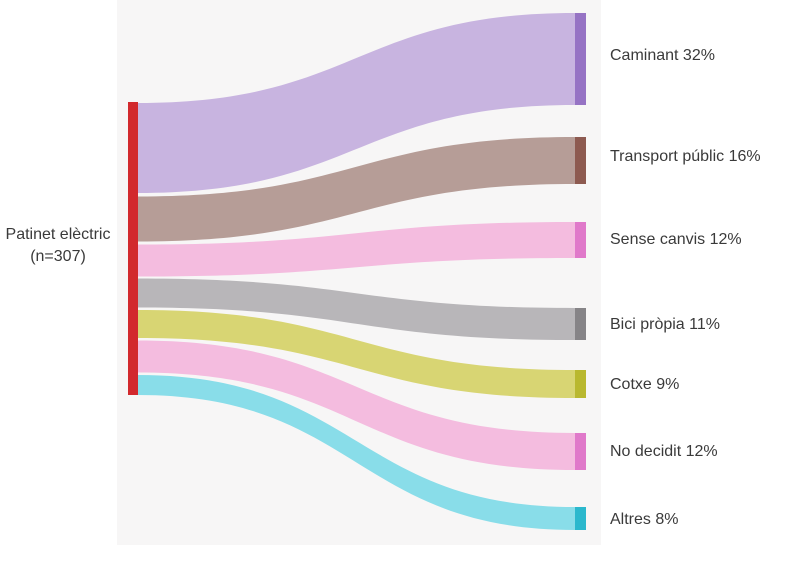  What do you see at coordinates (662, 55) in the screenshot?
I see `target-label-caminant: Caminant 32%` at bounding box center [662, 55].